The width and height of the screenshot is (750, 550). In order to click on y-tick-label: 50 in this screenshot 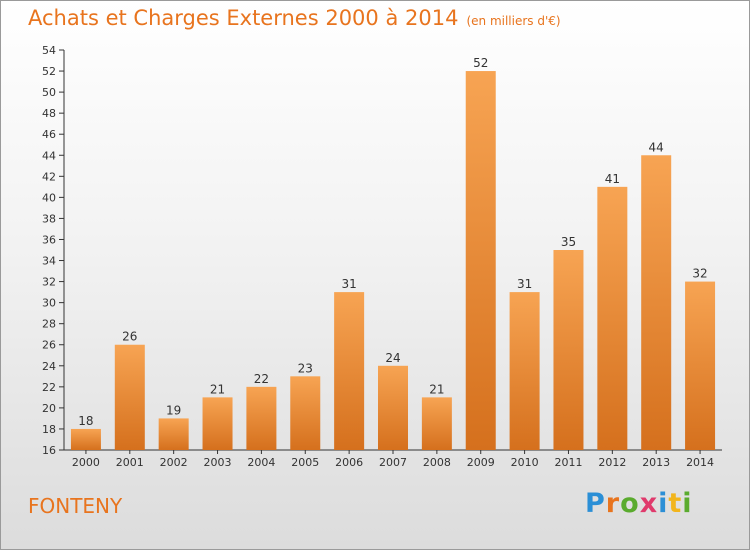, I will do `click(49, 92)`.